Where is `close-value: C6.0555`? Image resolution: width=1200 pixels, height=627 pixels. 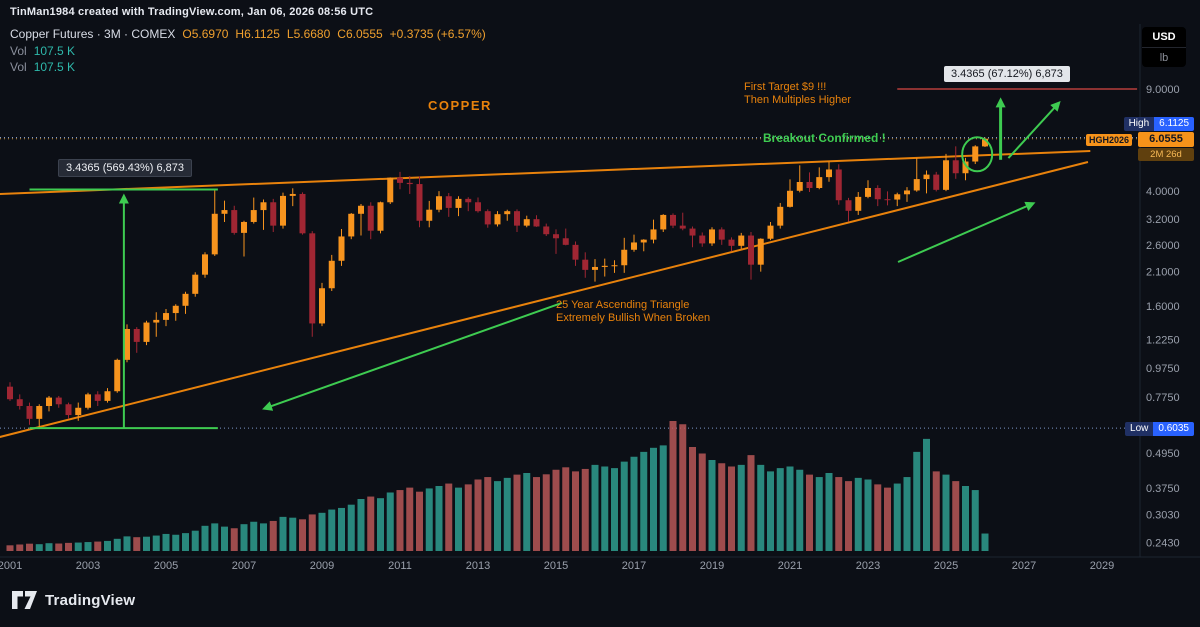
close-value: C6.0555 is located at coordinates (360, 34).